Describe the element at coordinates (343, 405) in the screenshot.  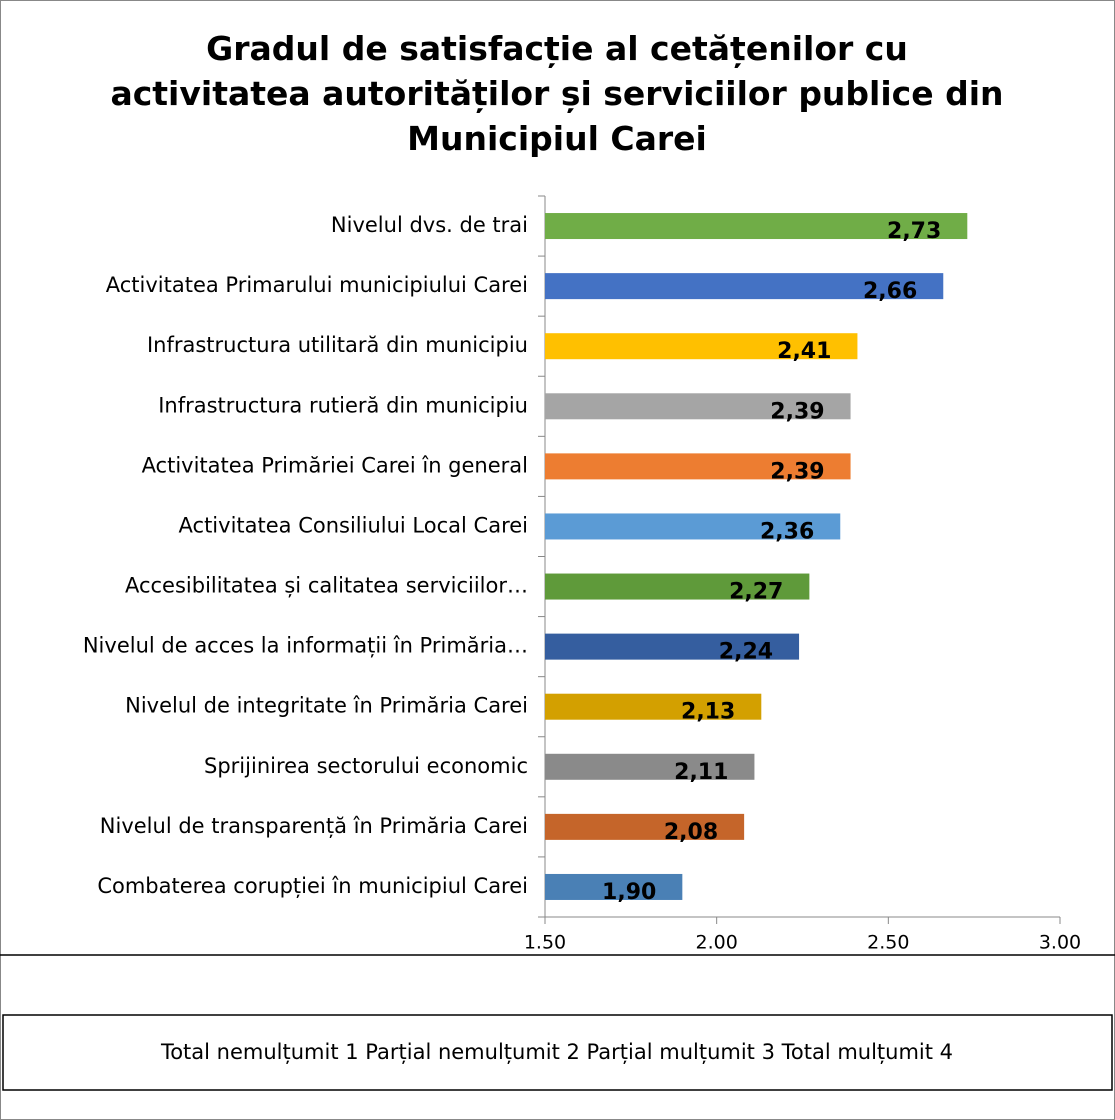
I see `category-label: Infrastructura rutieră din municipiu` at that location.